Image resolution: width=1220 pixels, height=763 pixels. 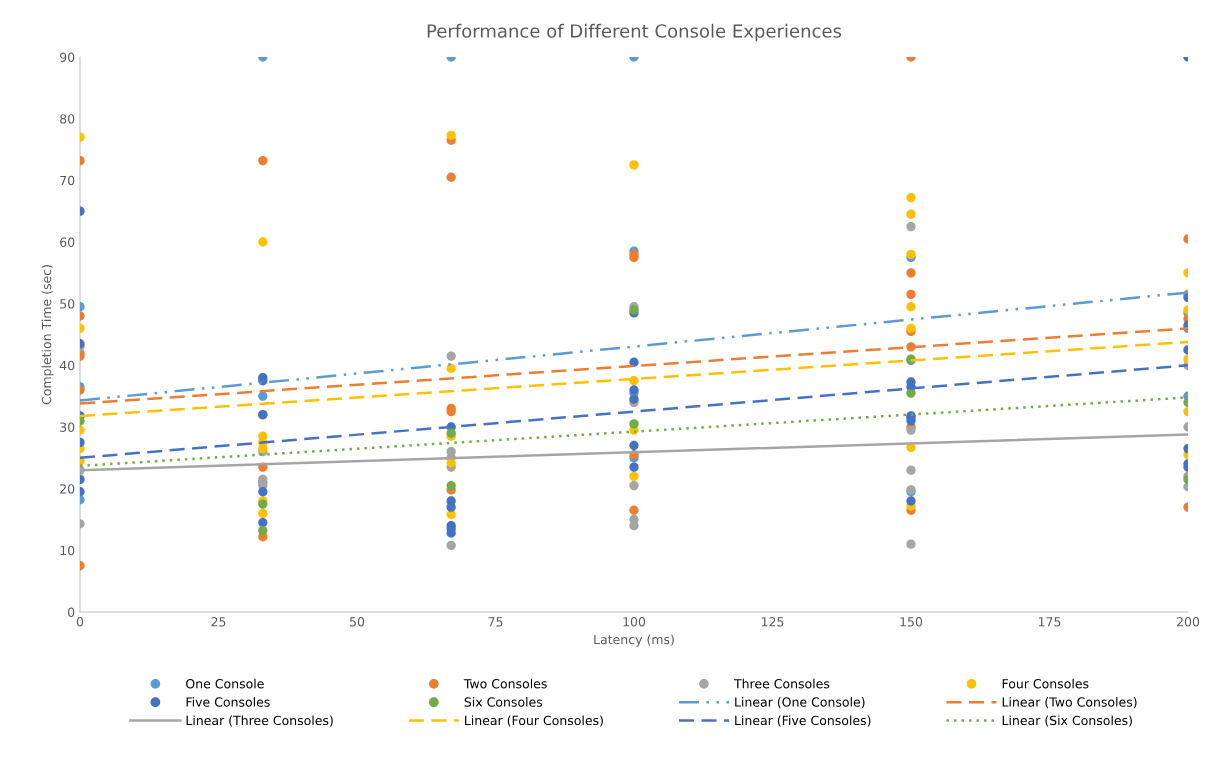 I want to click on y-tick-label: 20, so click(x=67, y=489).